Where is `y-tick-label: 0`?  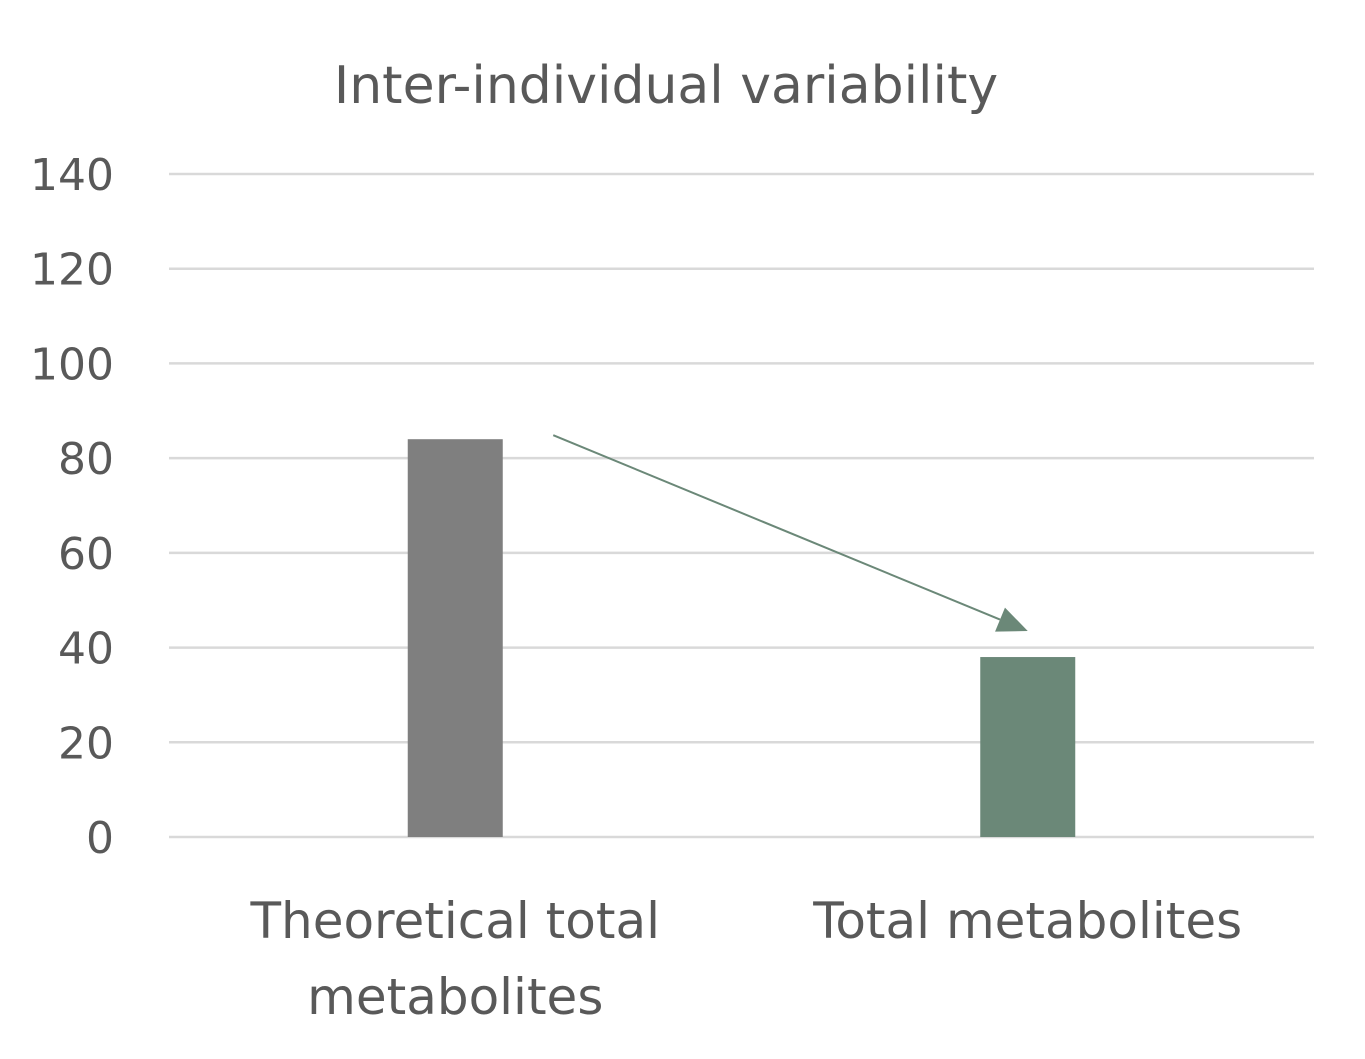
y-tick-label: 0 is located at coordinates (100, 838).